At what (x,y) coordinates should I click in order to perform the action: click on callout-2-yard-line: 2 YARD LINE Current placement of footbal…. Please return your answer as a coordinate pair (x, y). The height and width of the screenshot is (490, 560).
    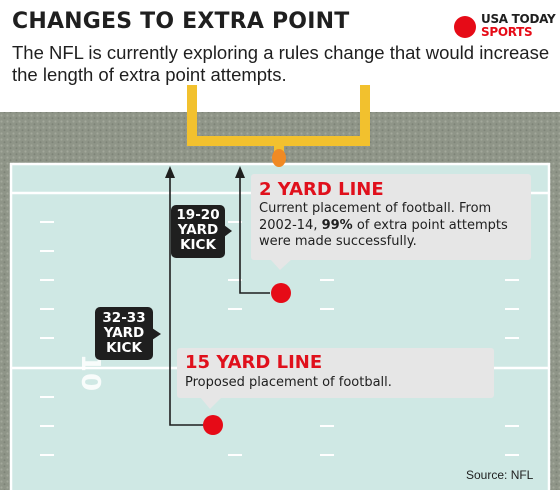
    Looking at the image, I should click on (391, 217).